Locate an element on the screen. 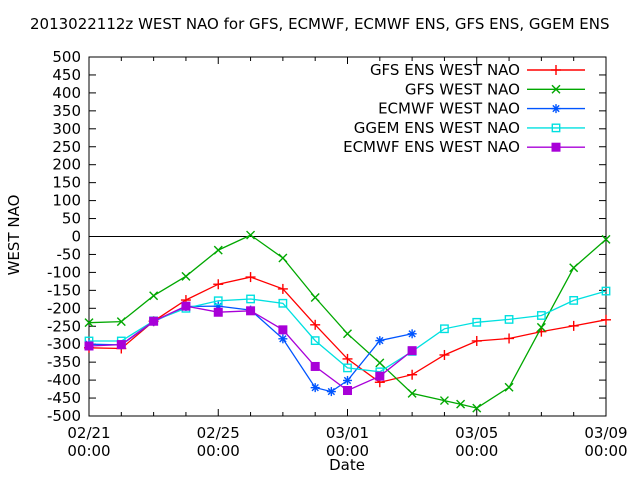 Image resolution: width=640 pixels, height=480 pixels. y-tick-label: 350 is located at coordinates (66, 111).